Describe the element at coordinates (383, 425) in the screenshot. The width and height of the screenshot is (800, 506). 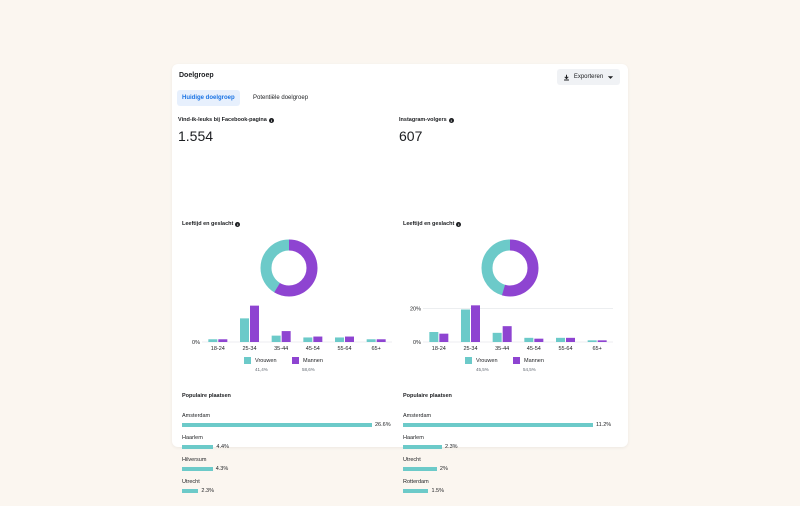
I see `place-value: 26.6%` at that location.